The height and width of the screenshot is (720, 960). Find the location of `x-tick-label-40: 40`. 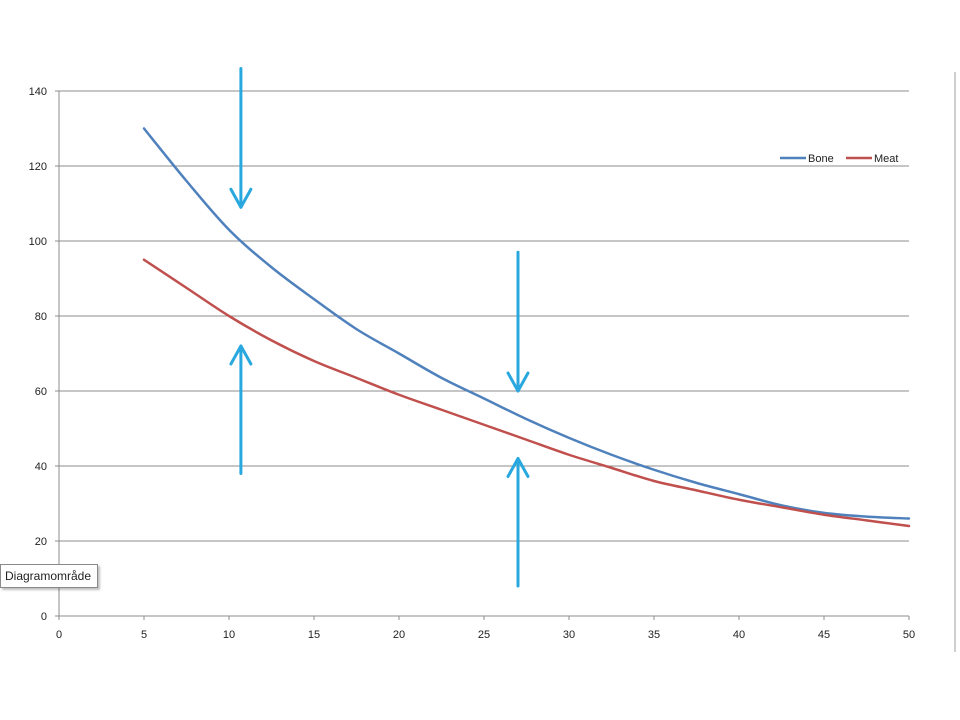

x-tick-label-40: 40 is located at coordinates (739, 635).